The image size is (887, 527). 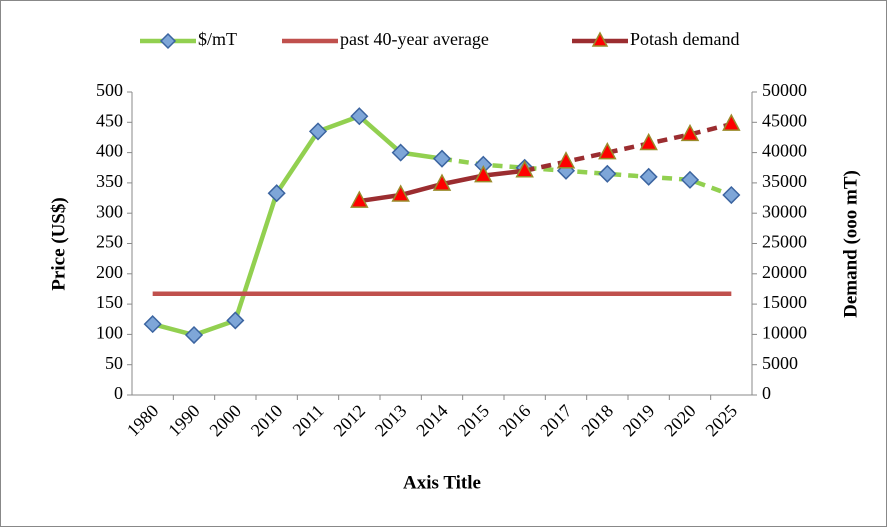 What do you see at coordinates (109, 333) in the screenshot?
I see `y-tick-label: 100` at bounding box center [109, 333].